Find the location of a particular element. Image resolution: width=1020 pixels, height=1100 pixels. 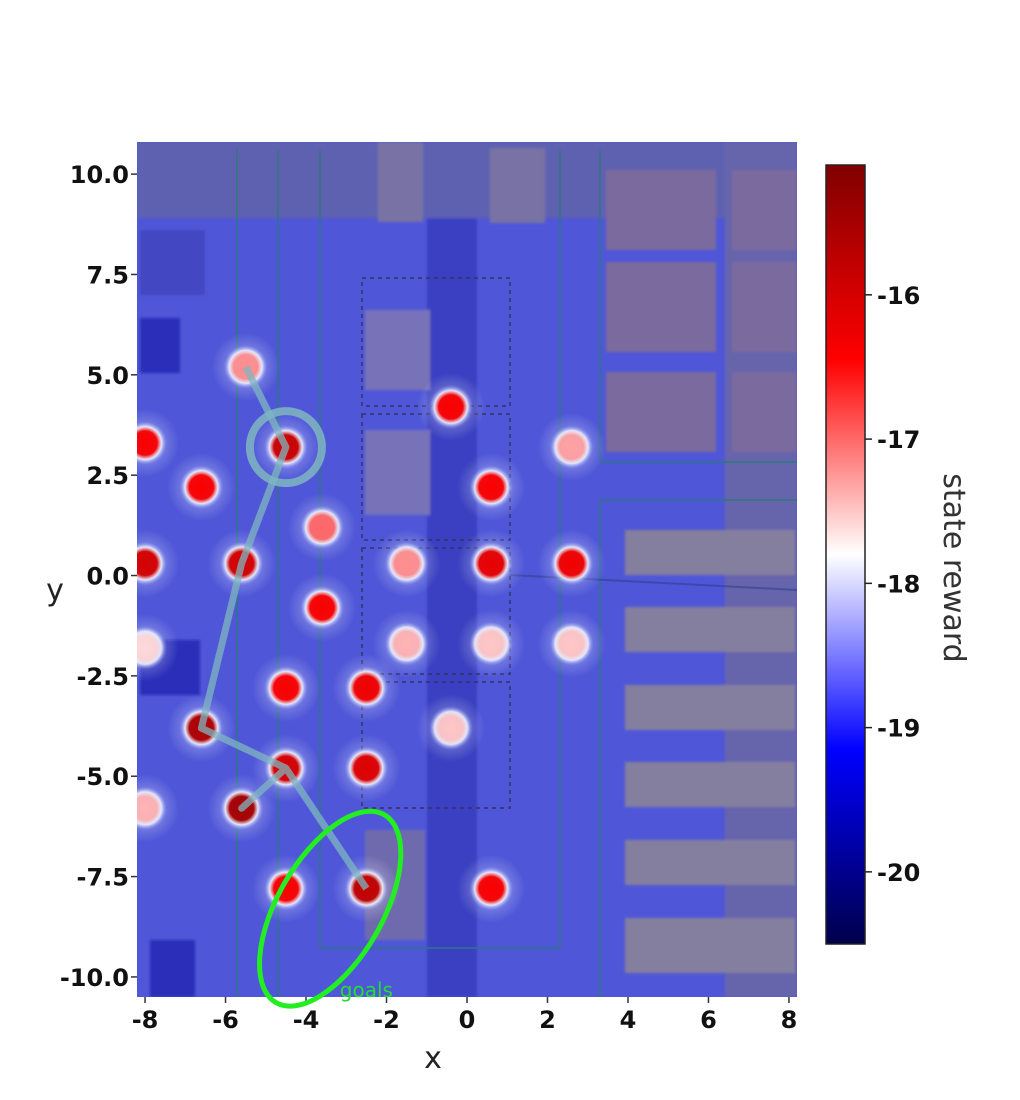

goal-region: goals is located at coordinates (330, 908).